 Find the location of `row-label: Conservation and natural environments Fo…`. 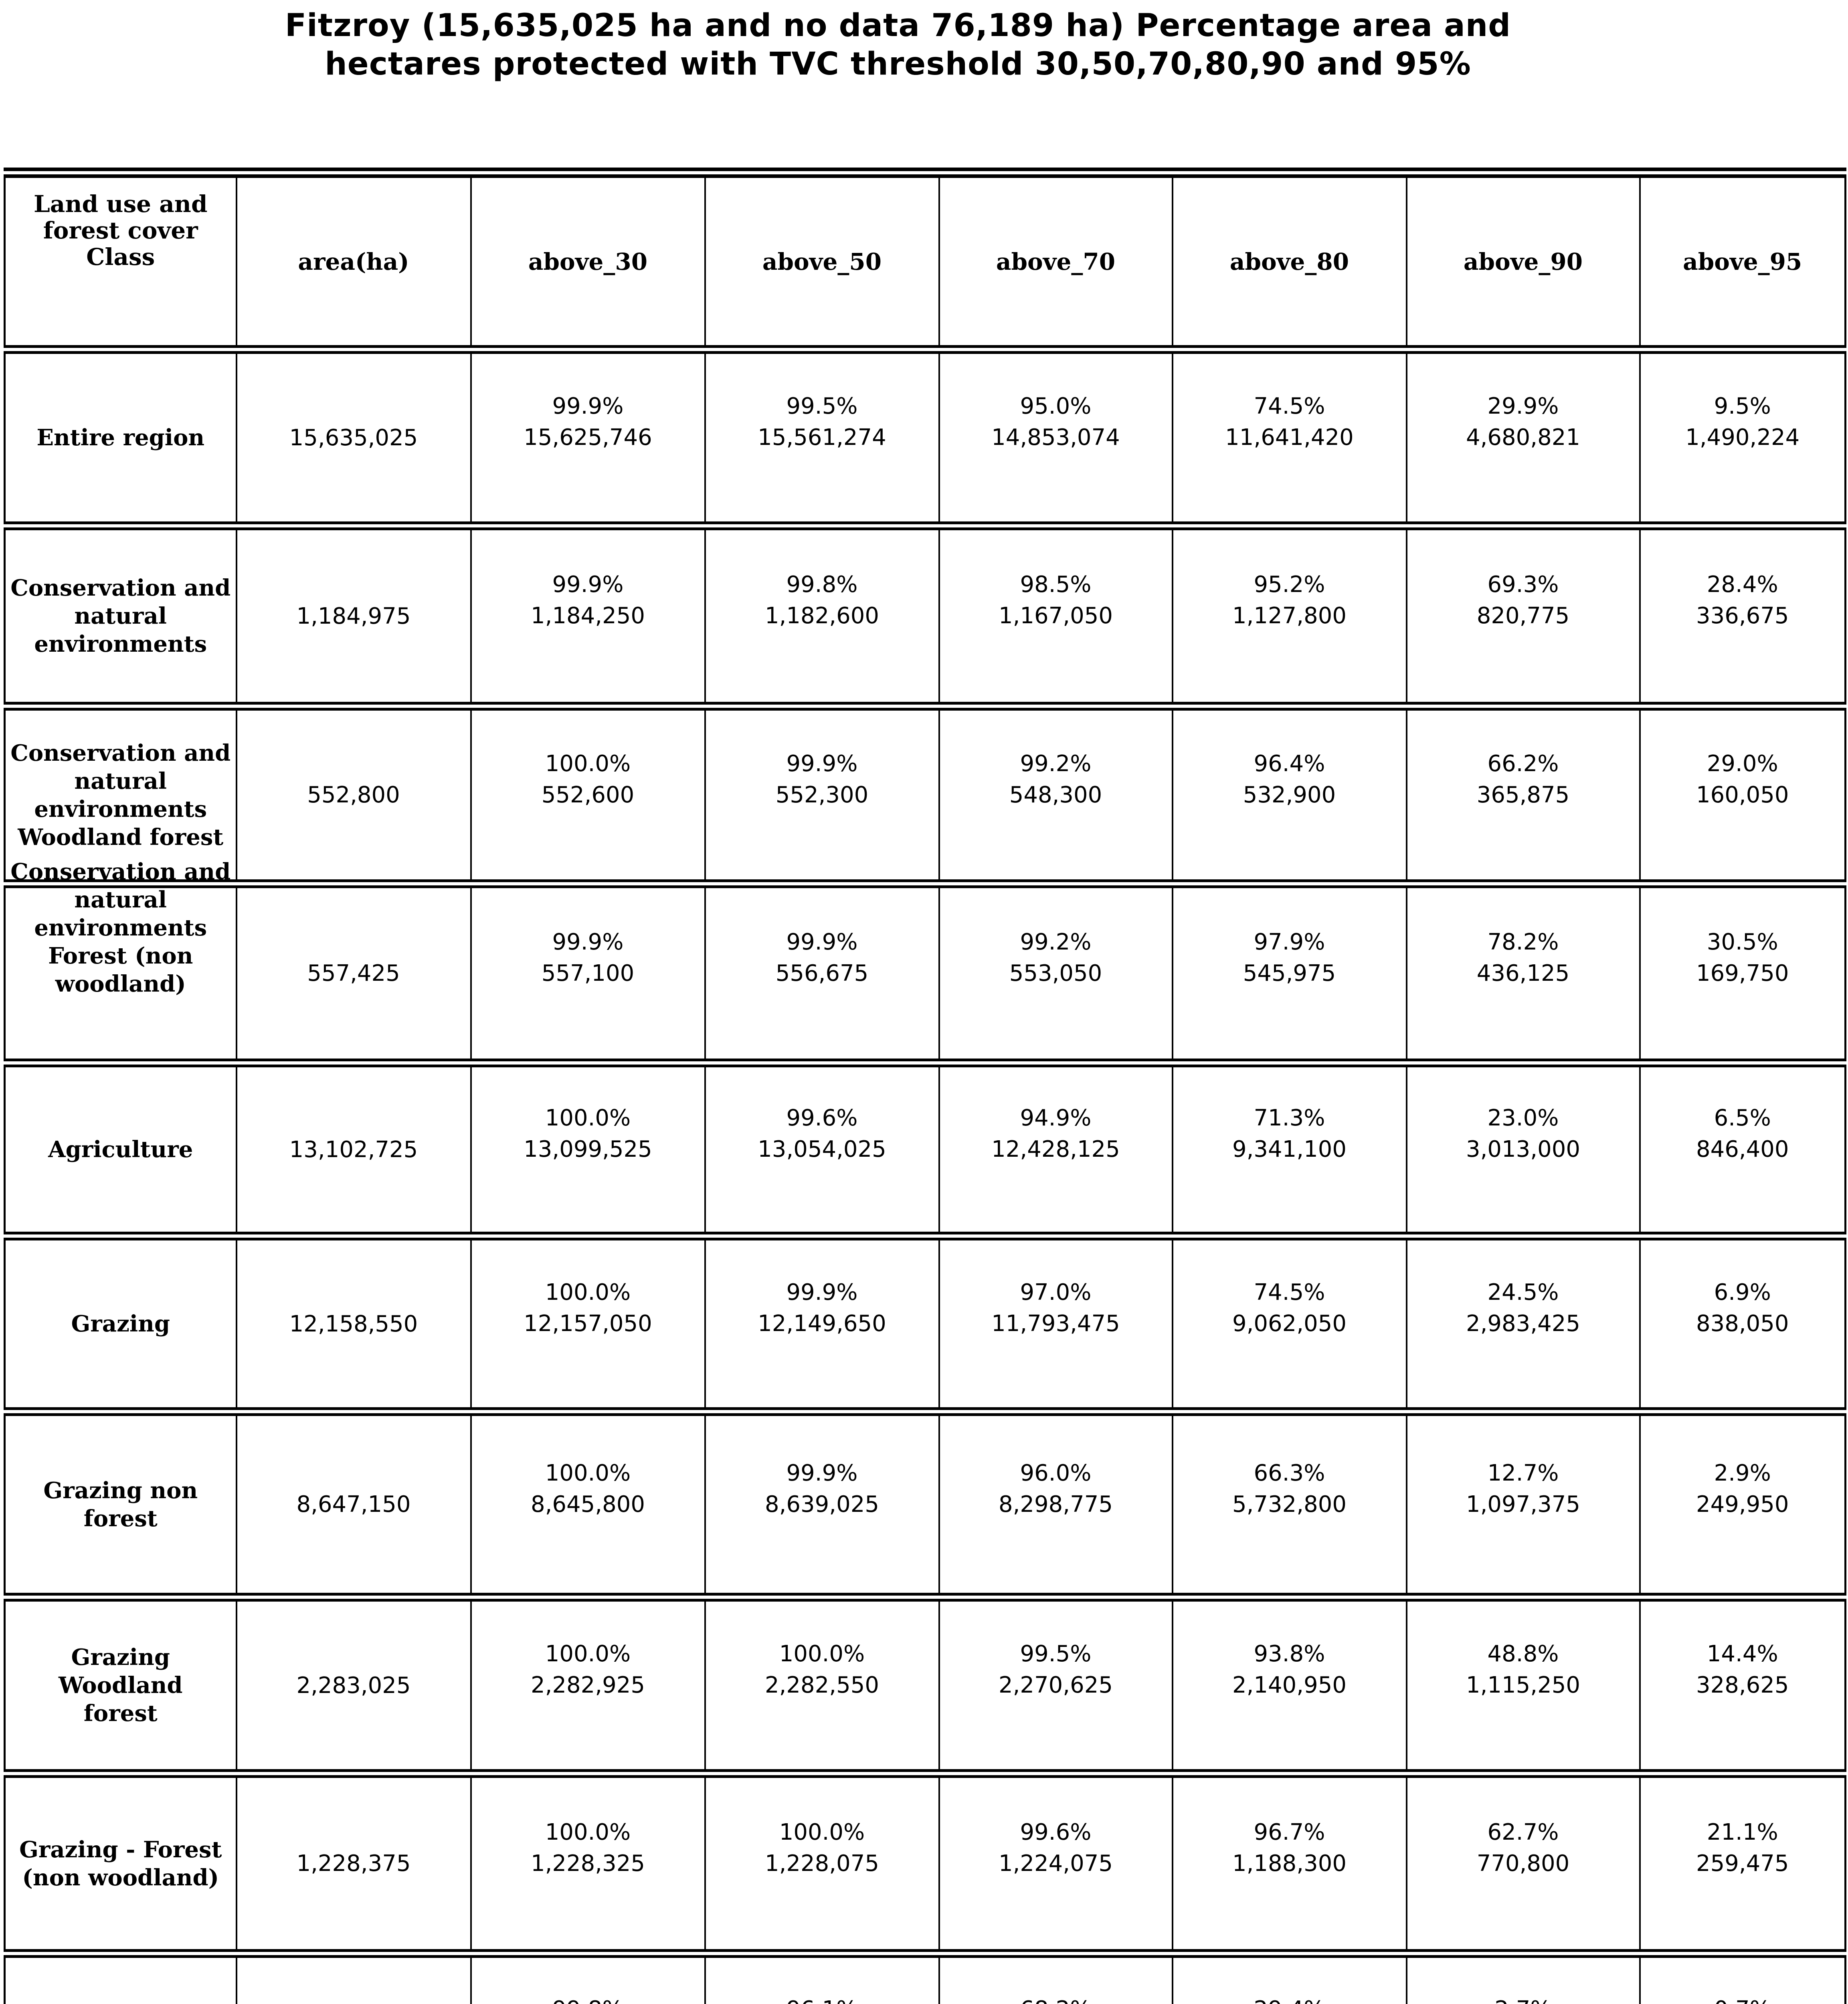

row-label: Conservation and natural environments Fo… is located at coordinates (120, 961).